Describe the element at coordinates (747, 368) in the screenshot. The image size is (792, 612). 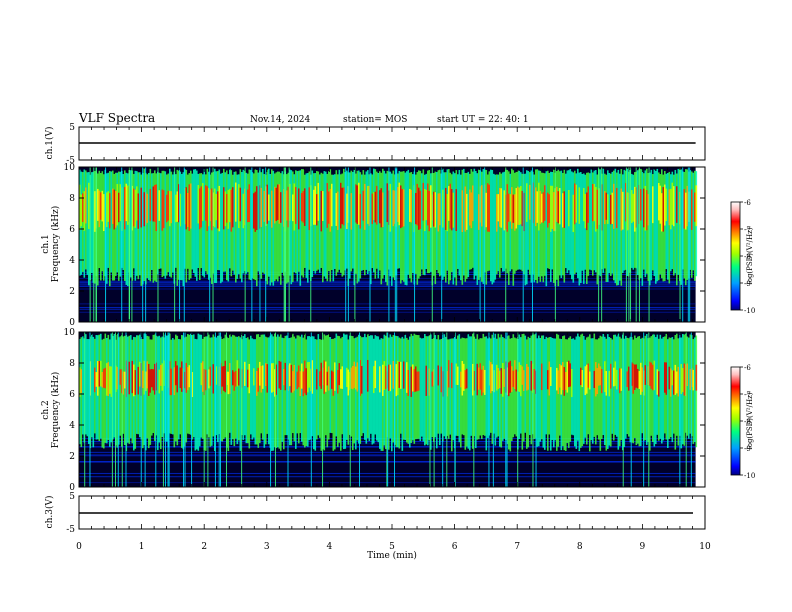
I see `ch2-colorbar-tick-label: -6` at that location.